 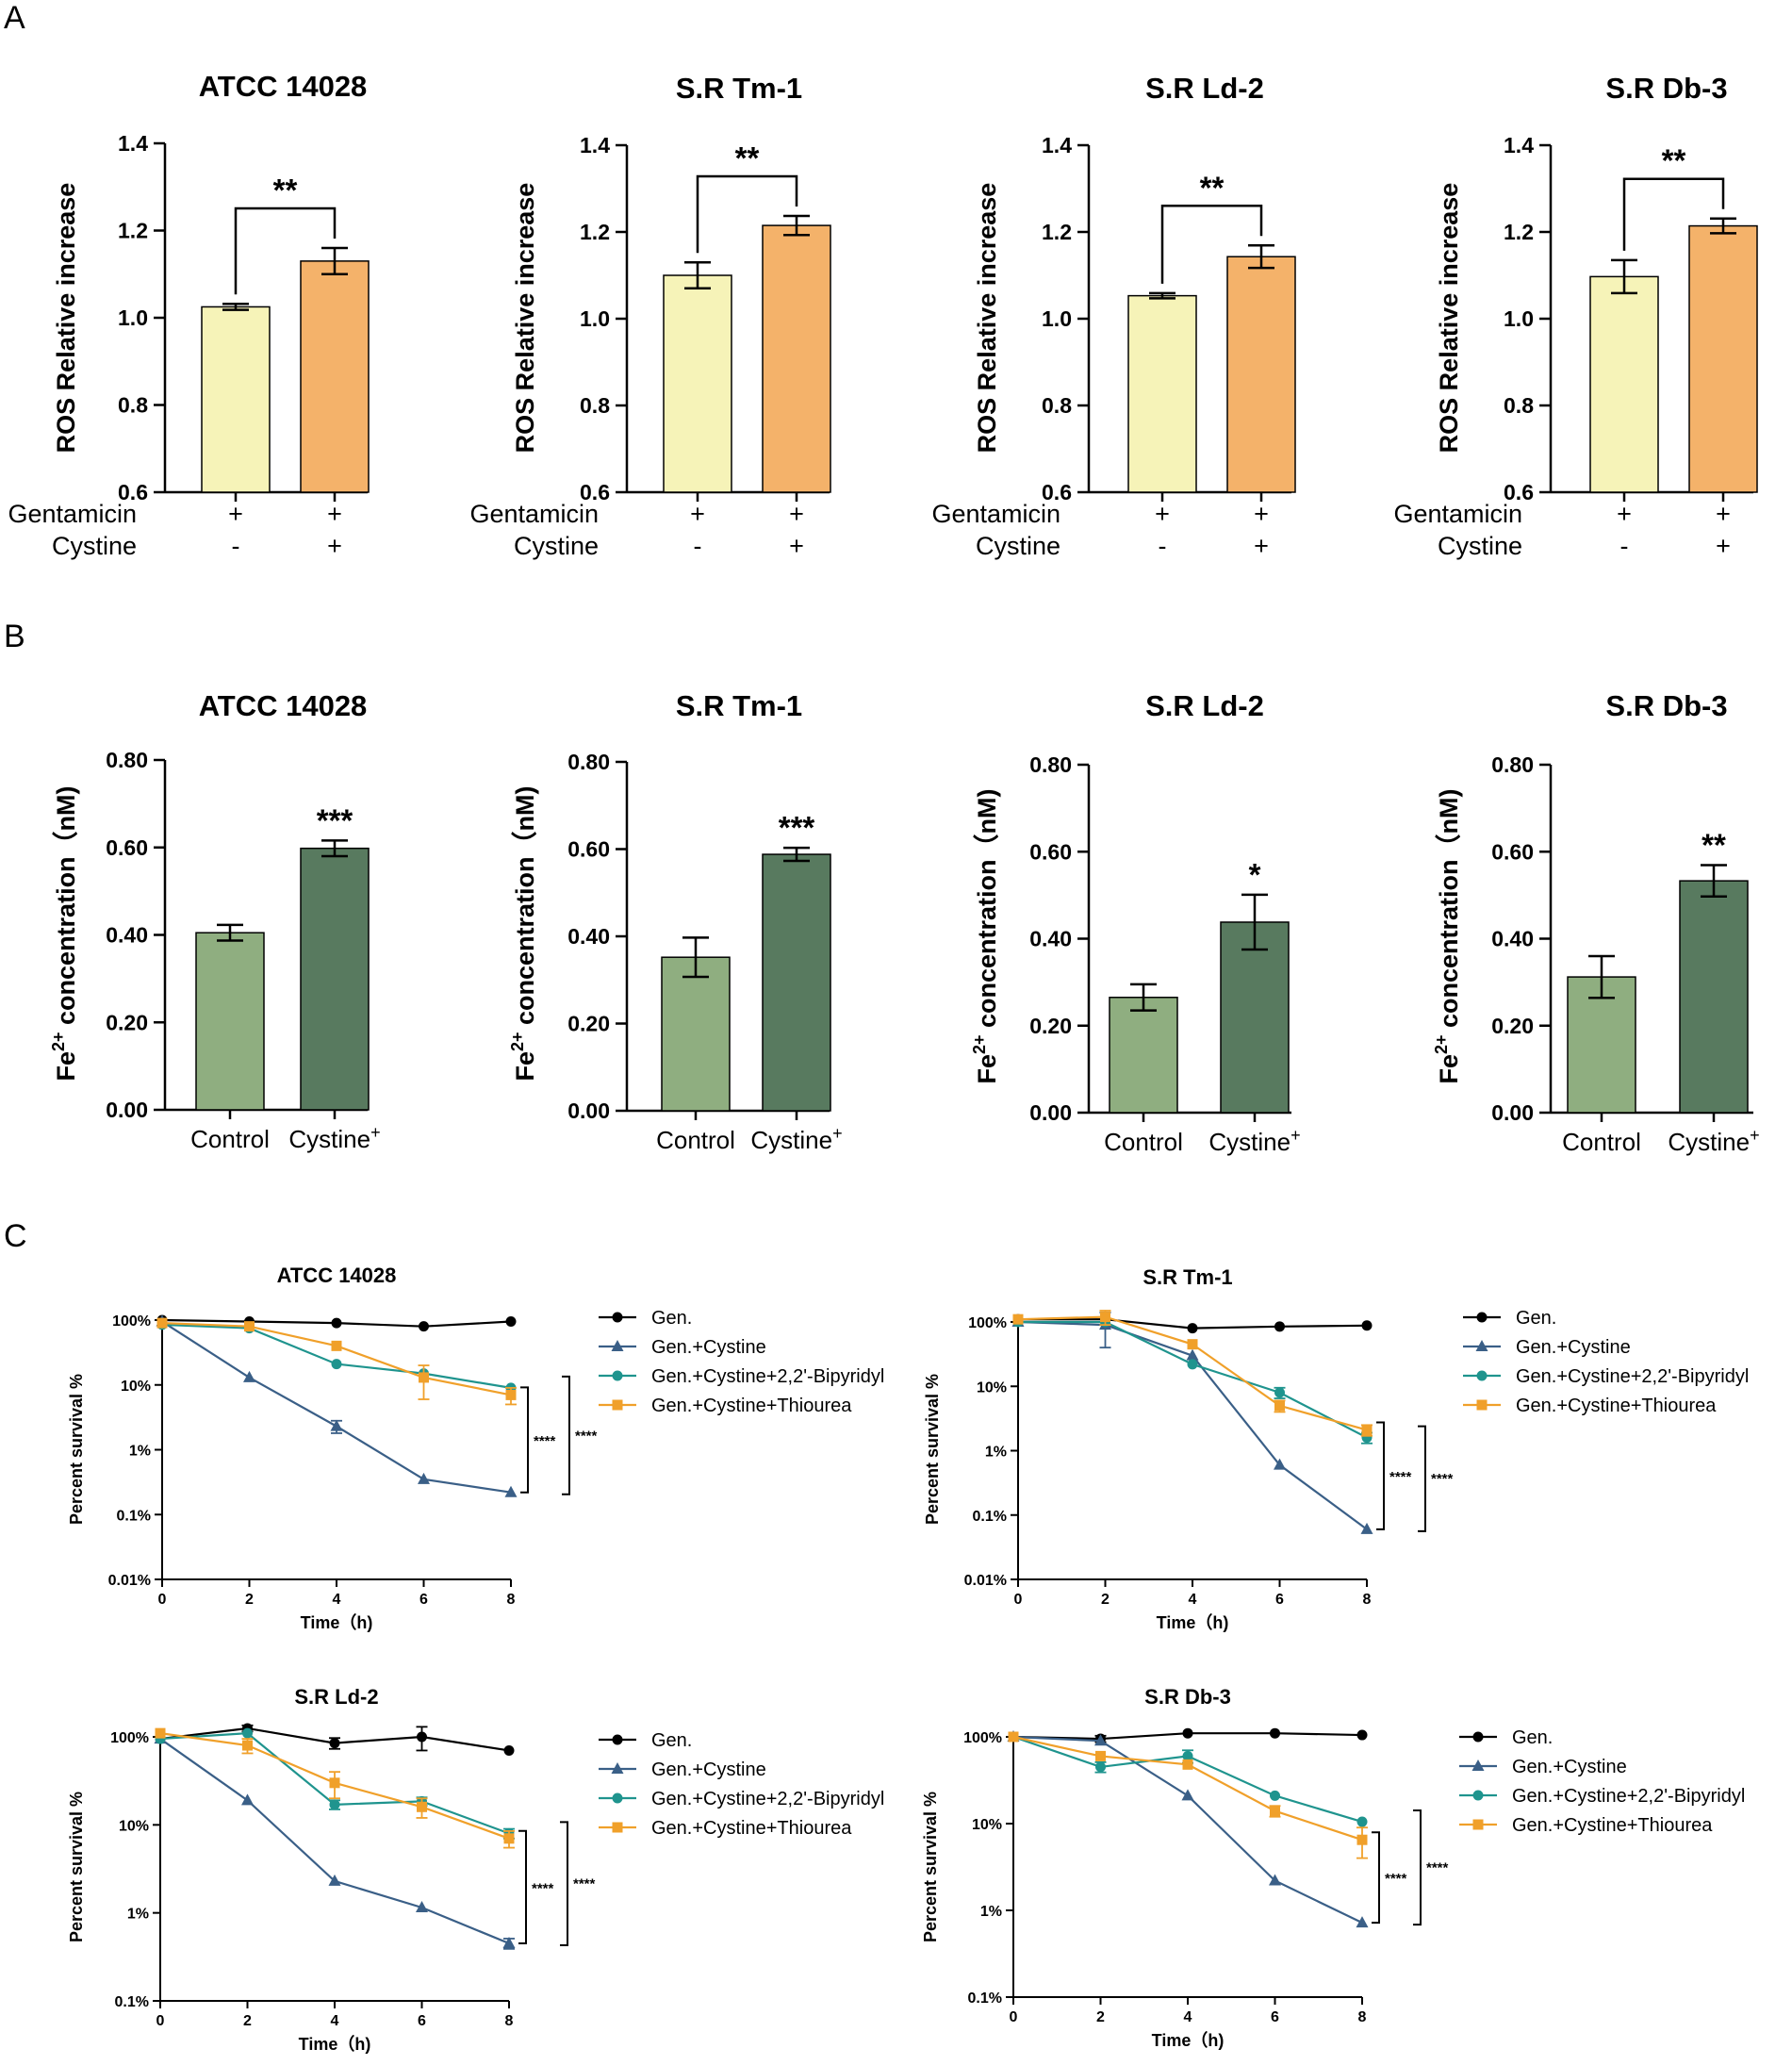 What do you see at coordinates (1666, 705) in the screenshot?
I see `chart-title: S.R Db-3` at bounding box center [1666, 705].